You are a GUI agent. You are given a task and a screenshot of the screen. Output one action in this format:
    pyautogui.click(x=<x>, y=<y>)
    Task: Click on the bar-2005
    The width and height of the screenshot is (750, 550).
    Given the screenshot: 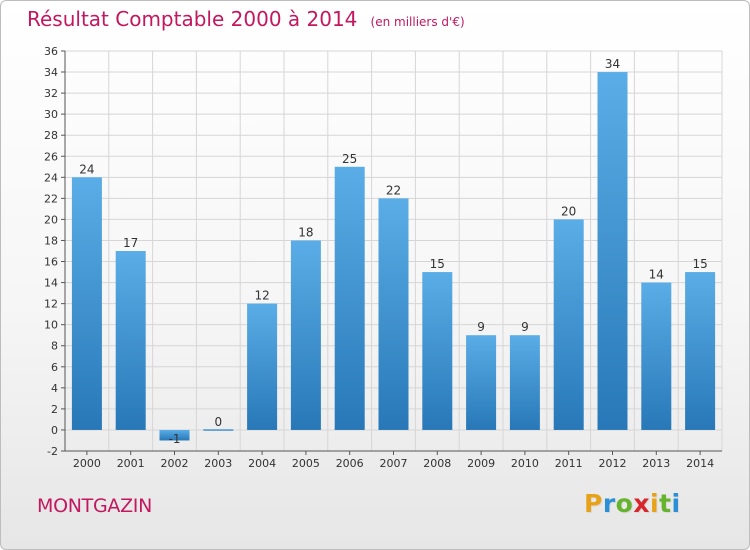 What is the action you would take?
    pyautogui.click(x=305, y=335)
    